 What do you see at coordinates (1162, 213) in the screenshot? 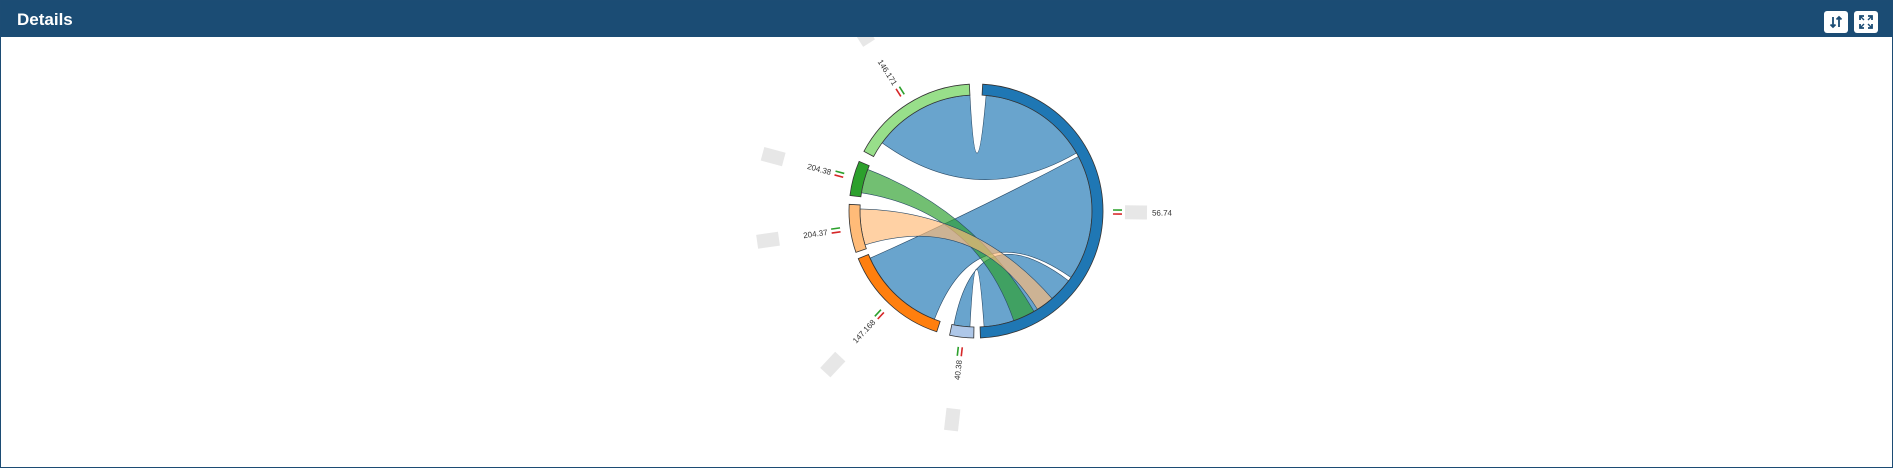
I see `group-value-label: 56.74` at bounding box center [1162, 213].